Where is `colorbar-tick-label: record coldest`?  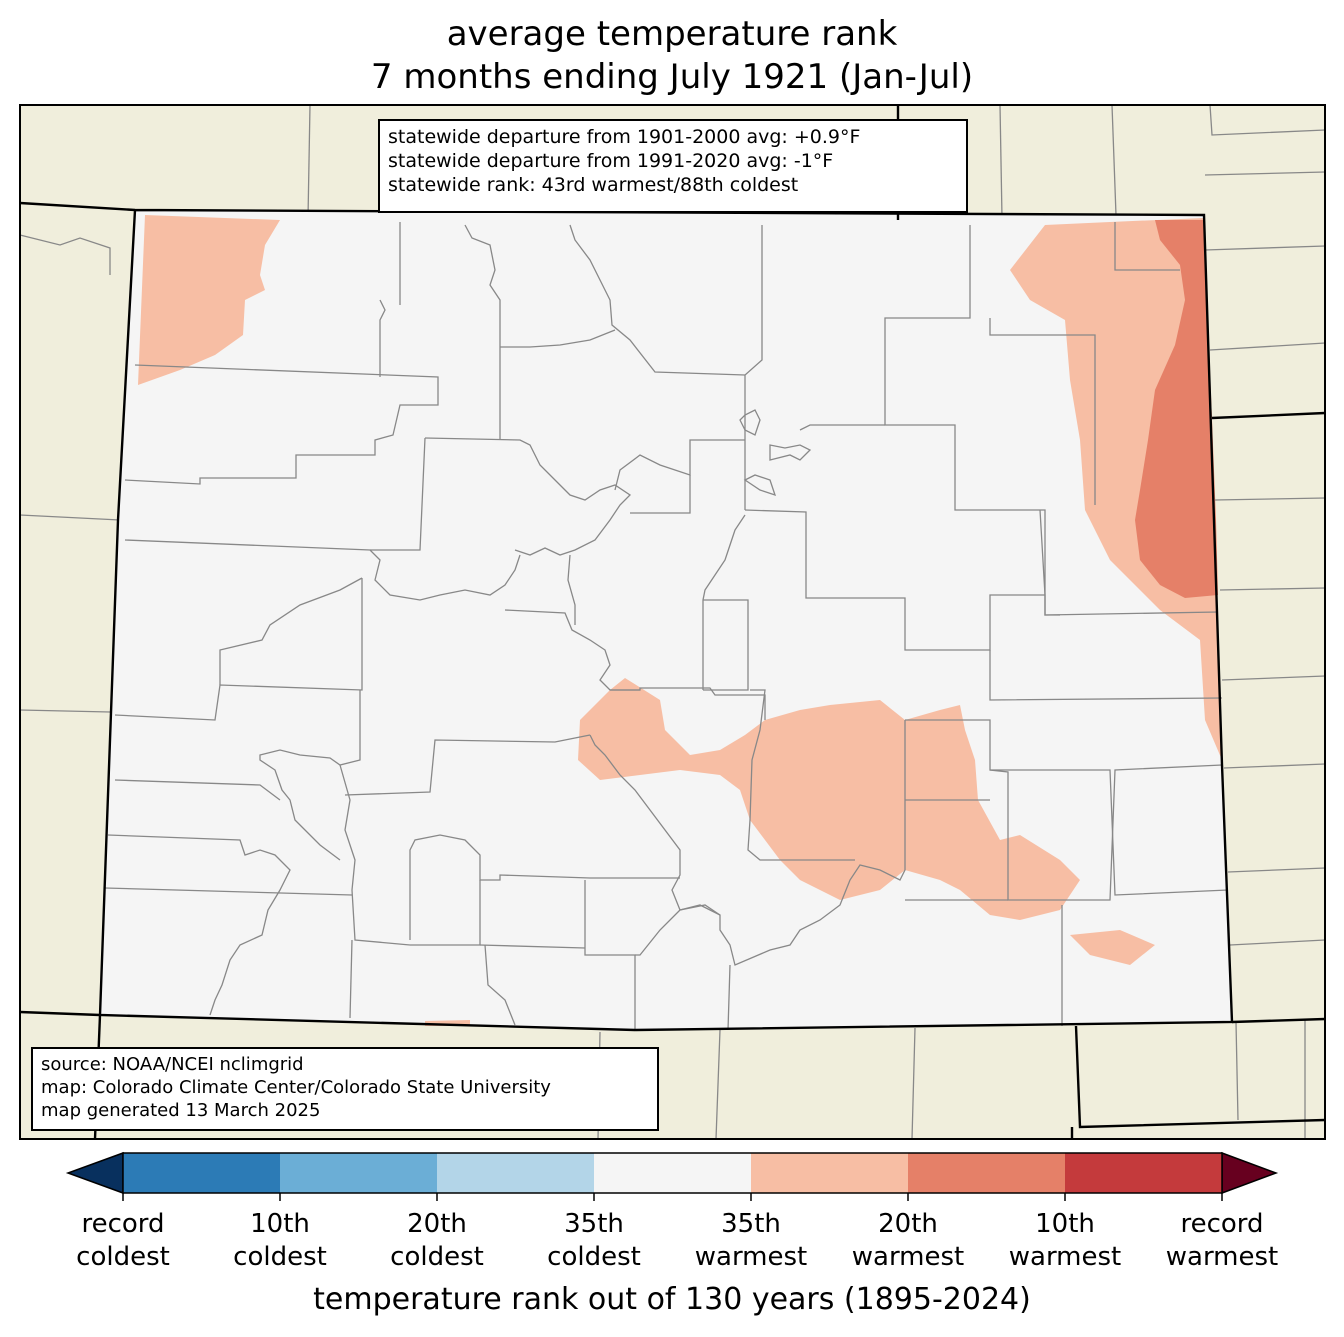 colorbar-tick-label: record coldest is located at coordinates (123, 1241).